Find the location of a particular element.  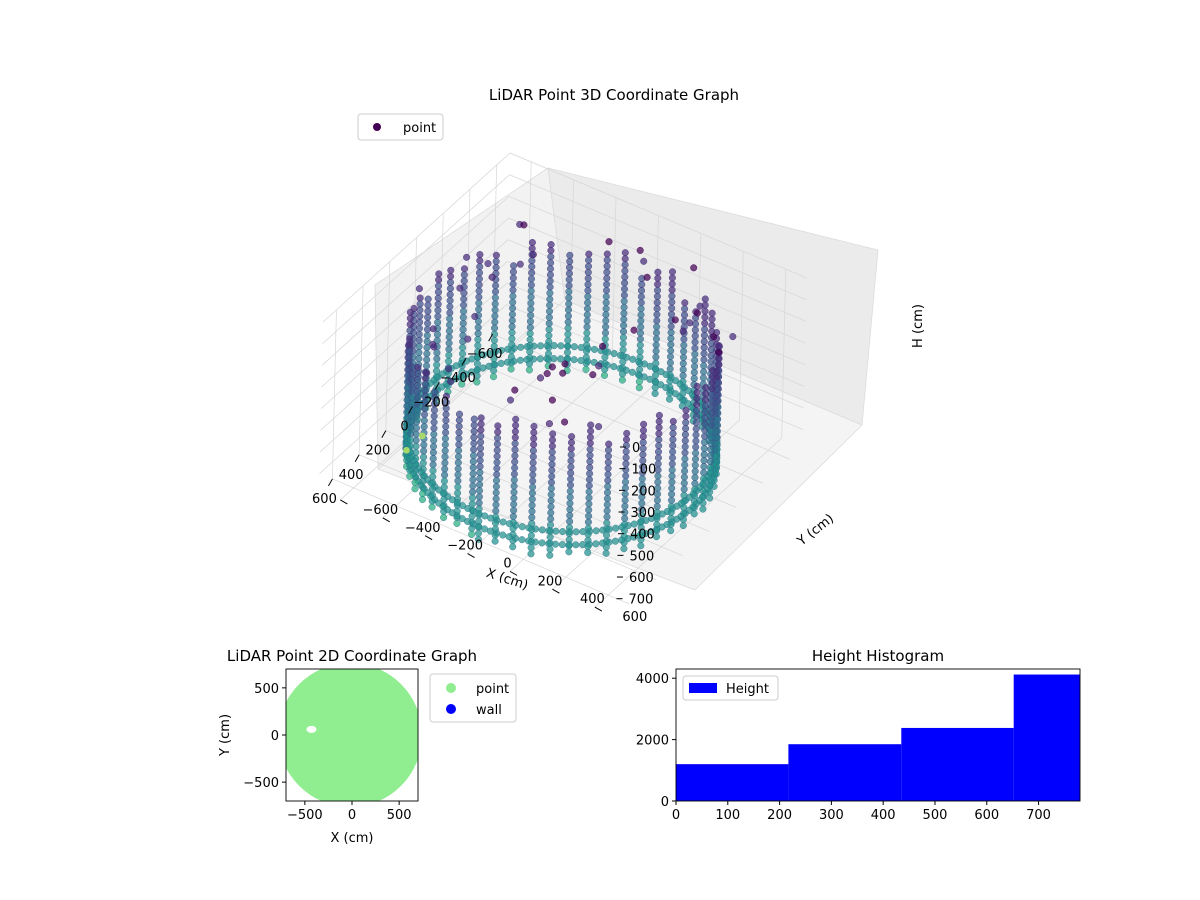

legend-histogram-box is located at coordinates (730, 688).